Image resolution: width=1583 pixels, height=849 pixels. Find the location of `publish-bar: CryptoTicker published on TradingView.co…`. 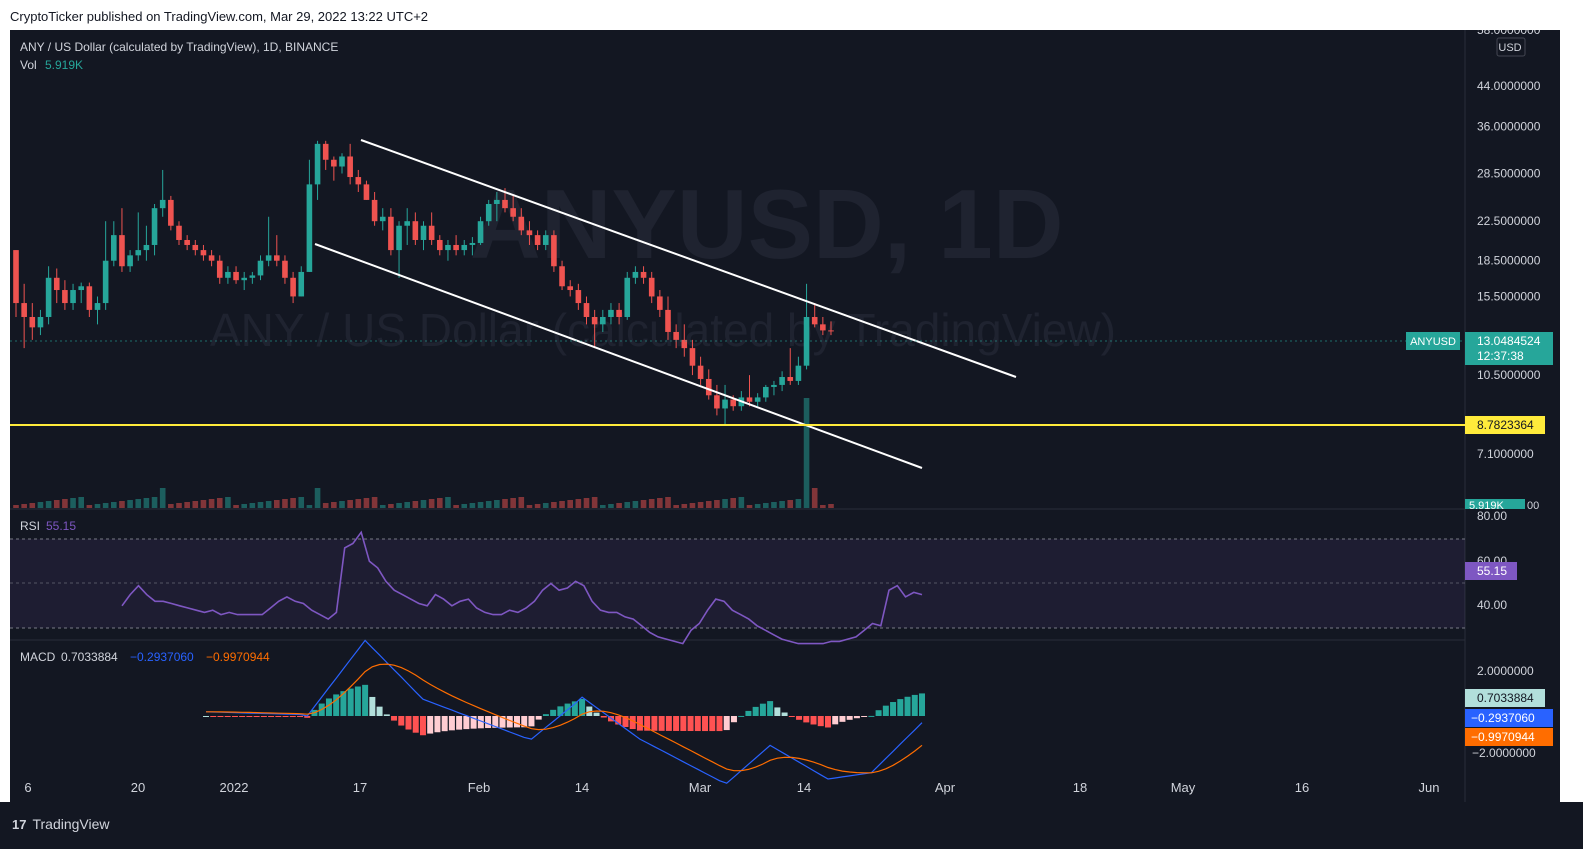

publish-bar: CryptoTicker published on TradingView.co… is located at coordinates (791, 15).